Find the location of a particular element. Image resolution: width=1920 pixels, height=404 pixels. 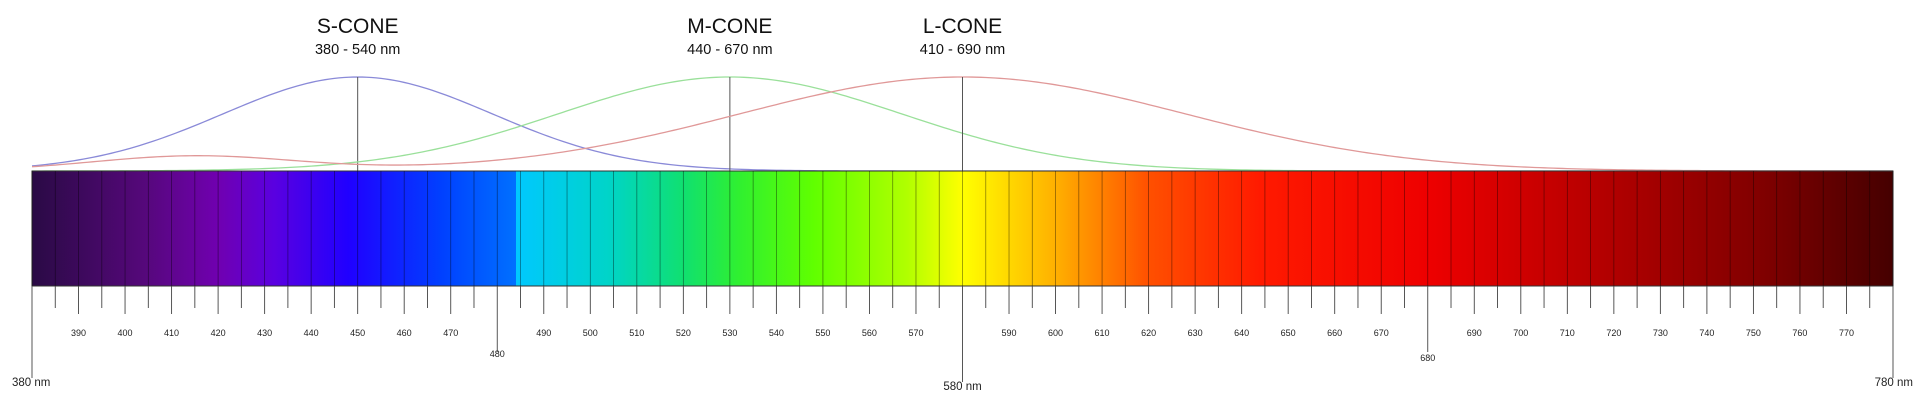

tick-label-670: 670 is located at coordinates (1381, 333).